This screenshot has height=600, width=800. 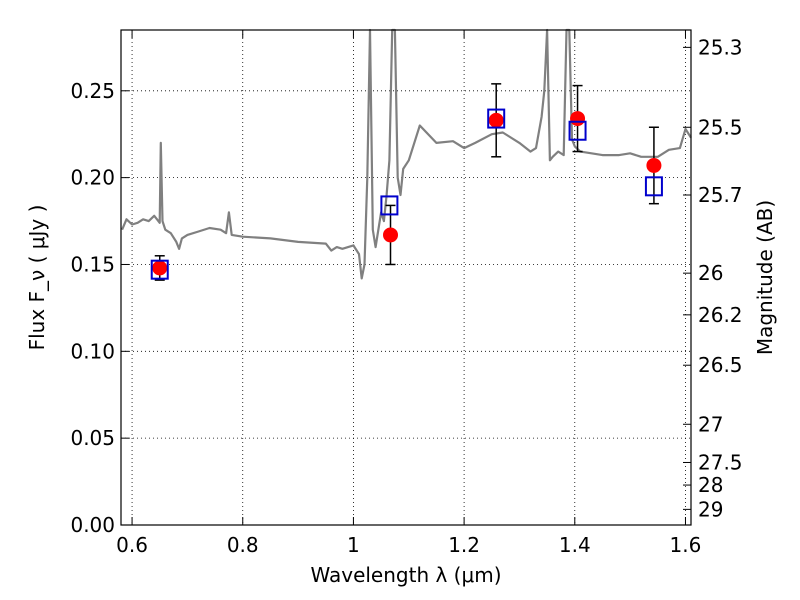 What do you see at coordinates (710, 273) in the screenshot?
I see `y2-tick-label: 26` at bounding box center [710, 273].